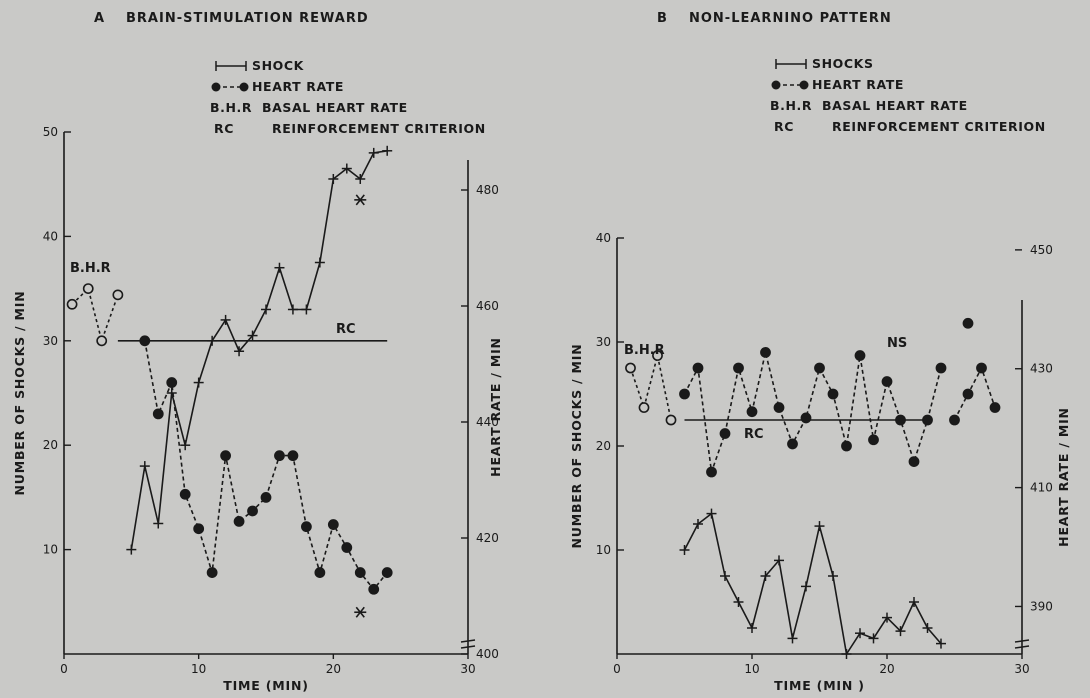 The image size is (1090, 698). Describe the element at coordinates (487, 306) in the screenshot. I see `y2-tick-label: 460` at that location.